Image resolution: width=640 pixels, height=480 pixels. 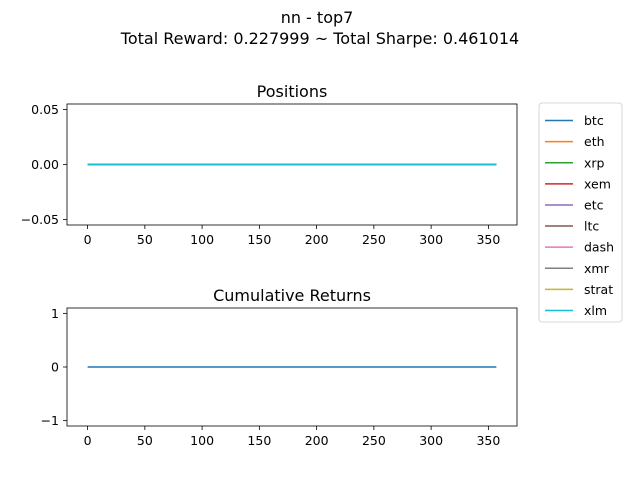 I want to click on returns-x-tick-label: 100, so click(x=202, y=440).